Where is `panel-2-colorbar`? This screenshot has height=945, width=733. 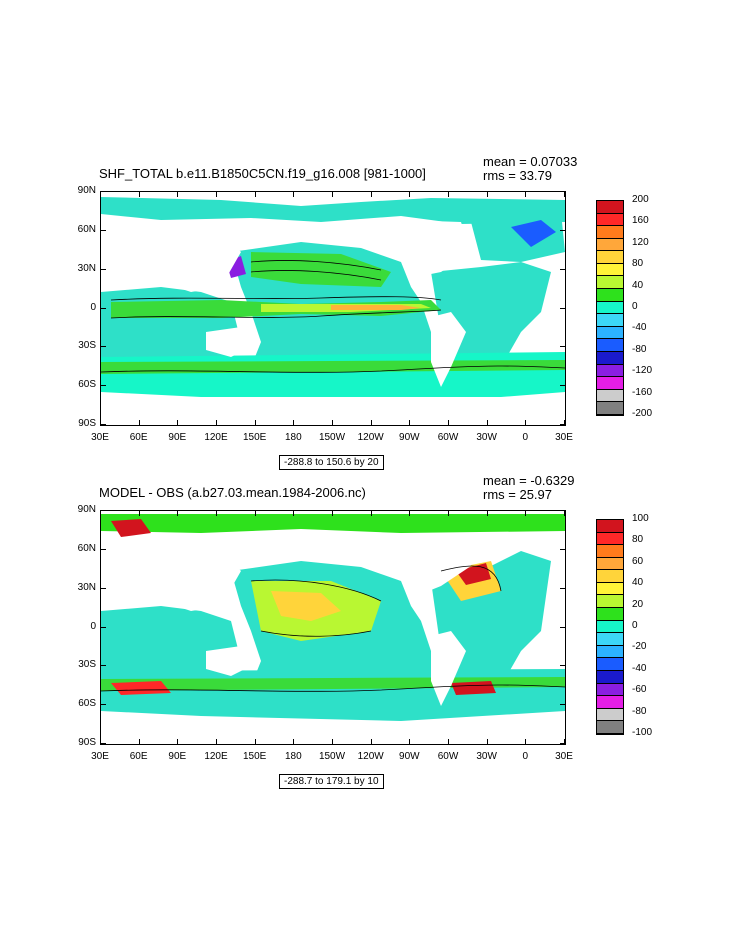 panel-2-colorbar is located at coordinates (610, 627).